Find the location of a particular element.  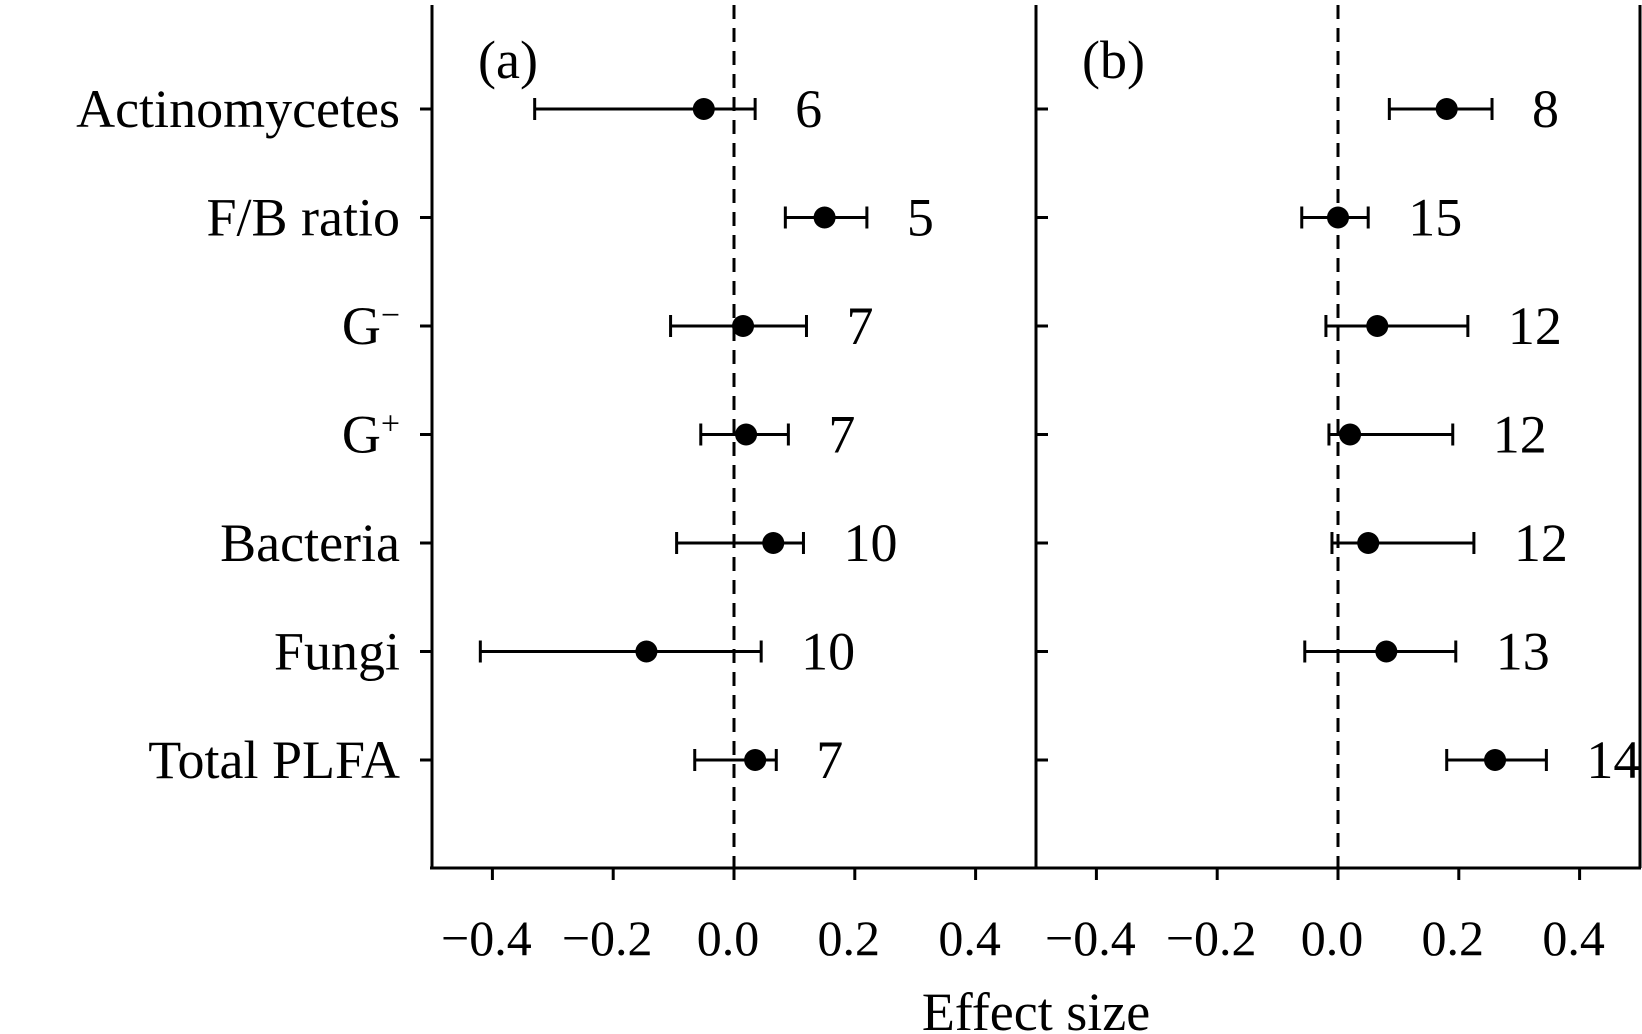

category-label: F/B ratio is located at coordinates (303, 218).